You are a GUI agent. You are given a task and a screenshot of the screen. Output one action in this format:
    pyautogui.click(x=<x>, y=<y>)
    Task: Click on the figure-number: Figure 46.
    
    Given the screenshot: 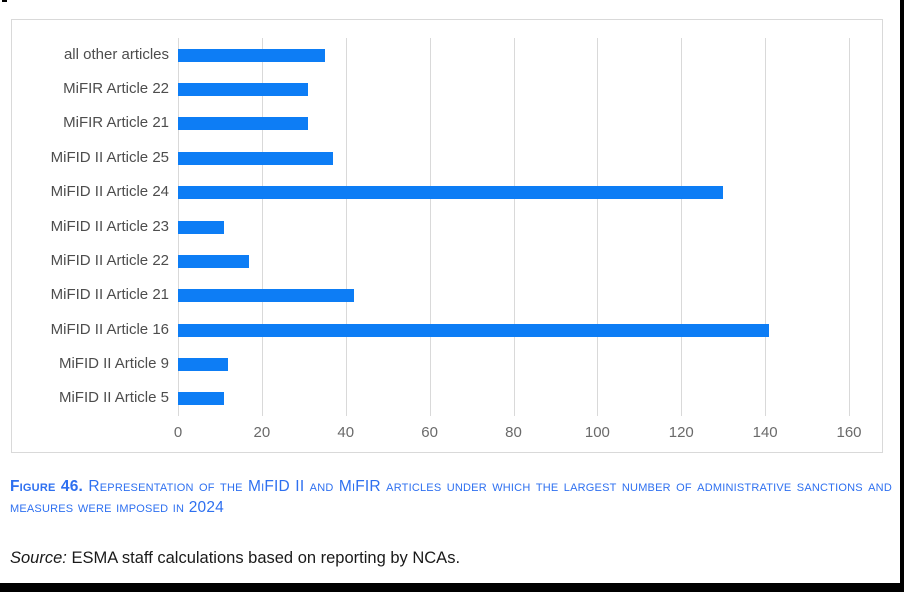 What is the action you would take?
    pyautogui.click(x=47, y=486)
    